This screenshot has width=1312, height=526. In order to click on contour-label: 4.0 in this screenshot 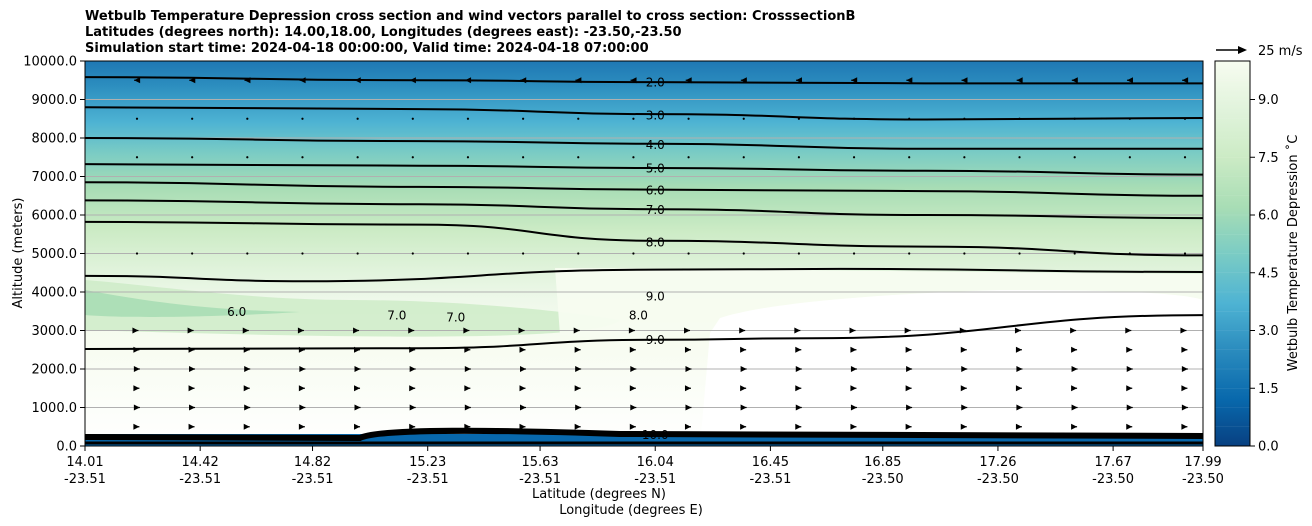, I will do `click(655, 145)`.